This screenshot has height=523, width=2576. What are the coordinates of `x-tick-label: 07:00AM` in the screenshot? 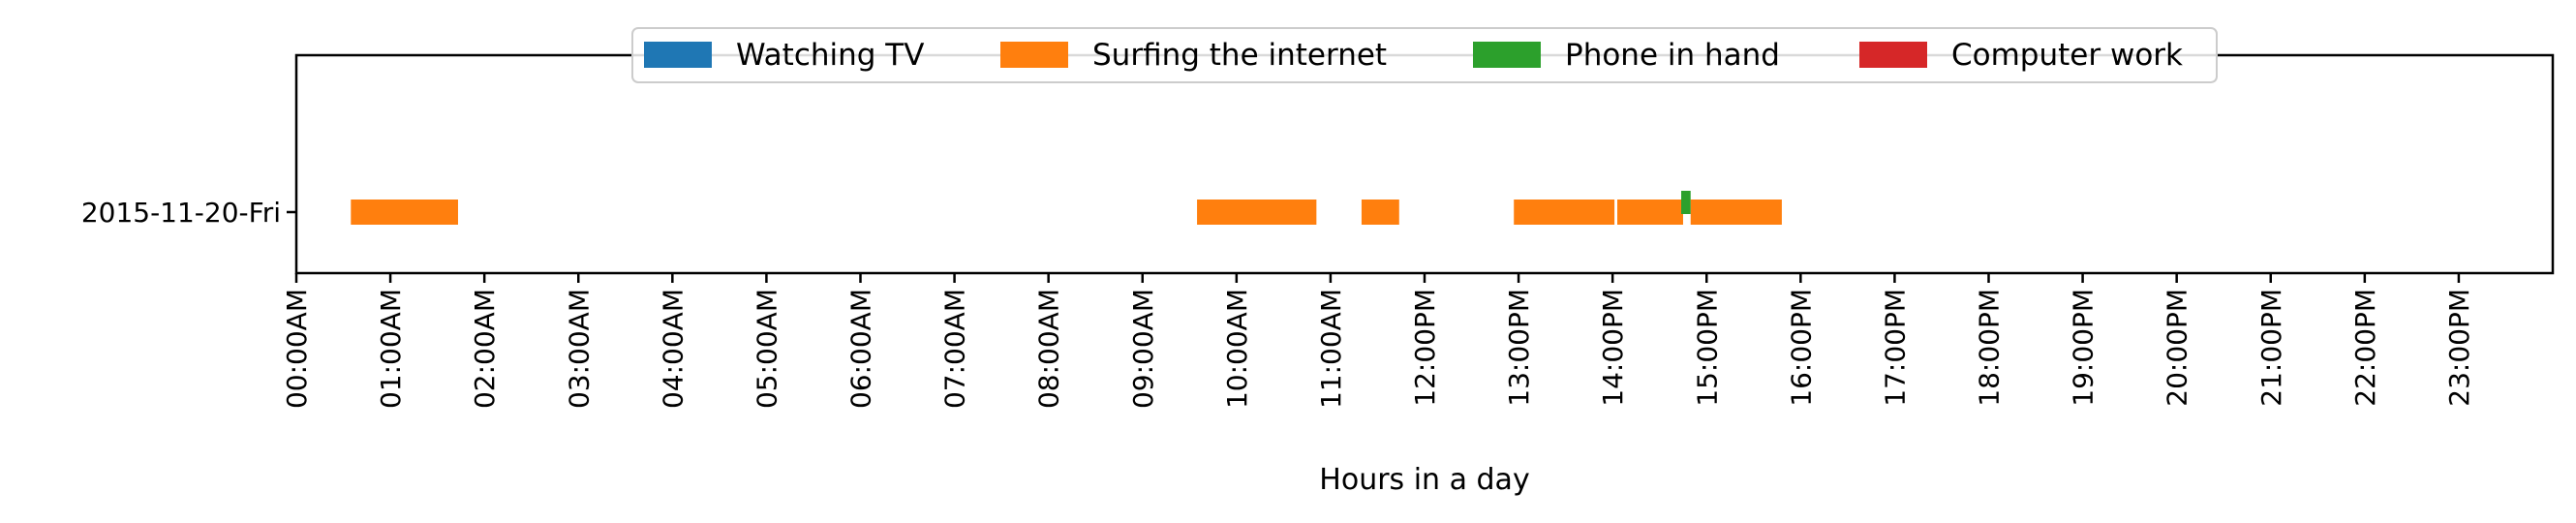 It's located at (955, 349).